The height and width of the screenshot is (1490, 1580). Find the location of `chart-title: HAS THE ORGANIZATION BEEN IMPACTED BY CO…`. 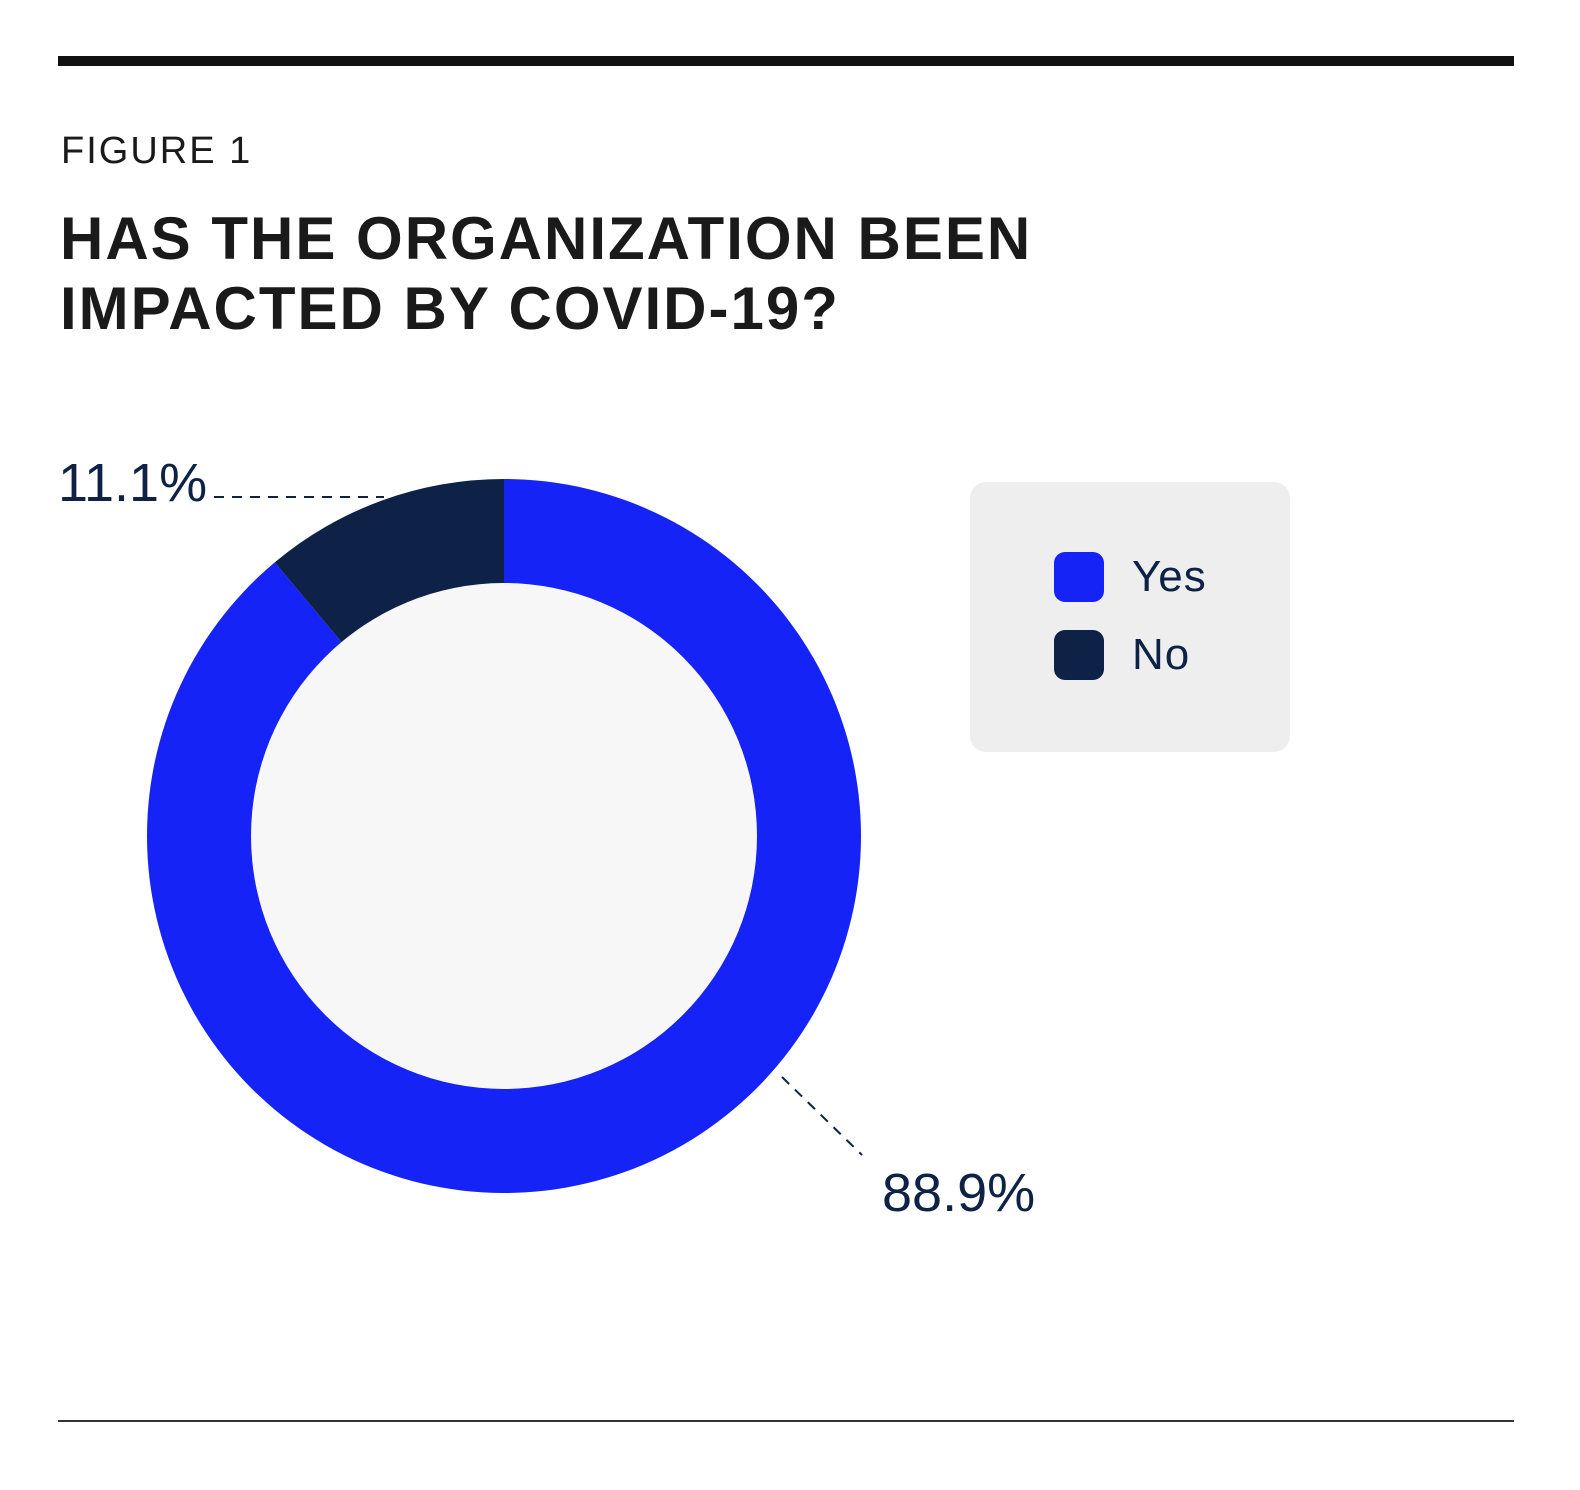

chart-title: HAS THE ORGANIZATION BEEN IMPACTED BY CO… is located at coordinates (610, 274).